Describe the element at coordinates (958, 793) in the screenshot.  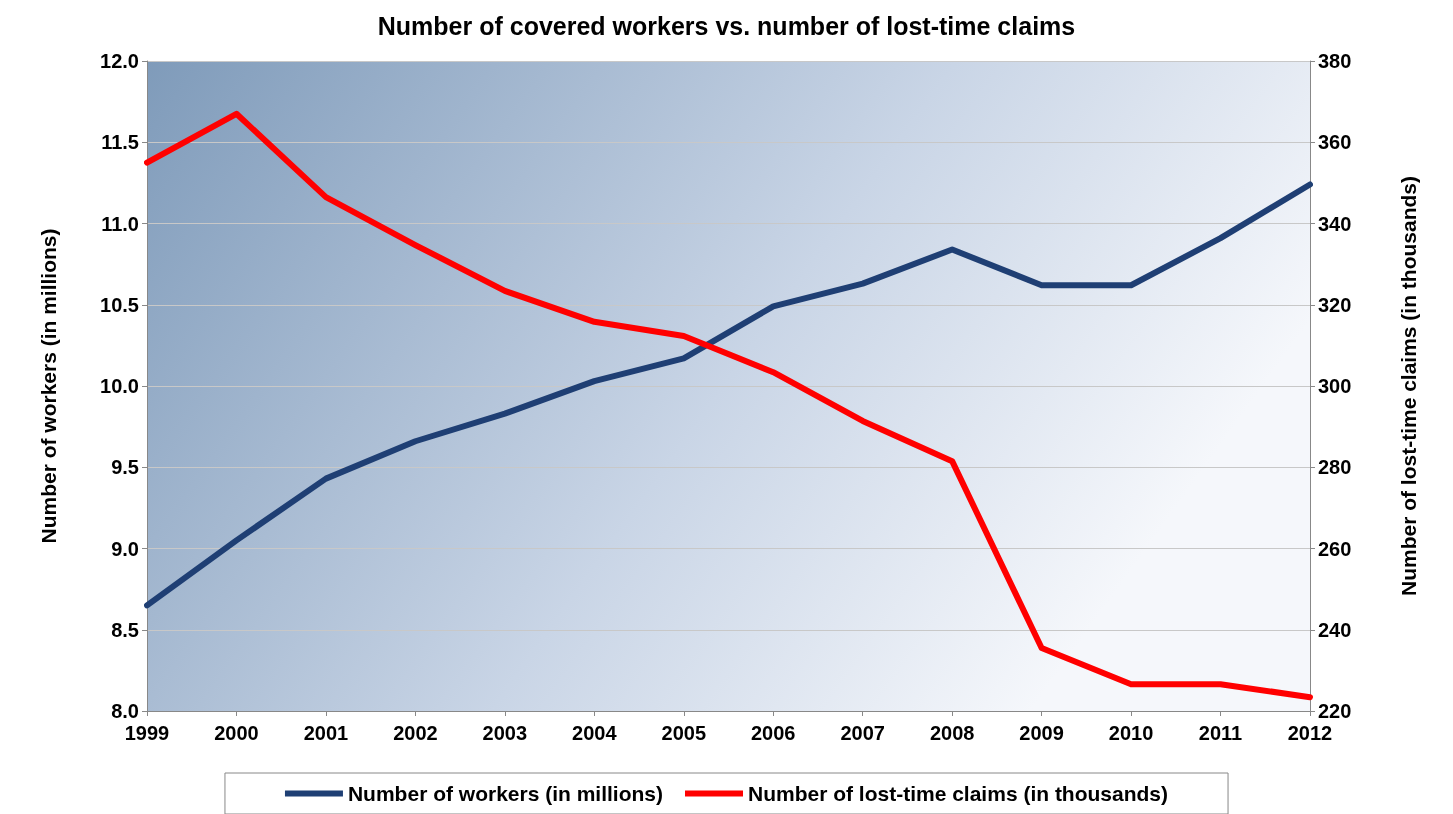
I see `legend-label: Number of lost-time claims (in thousands)` at that location.